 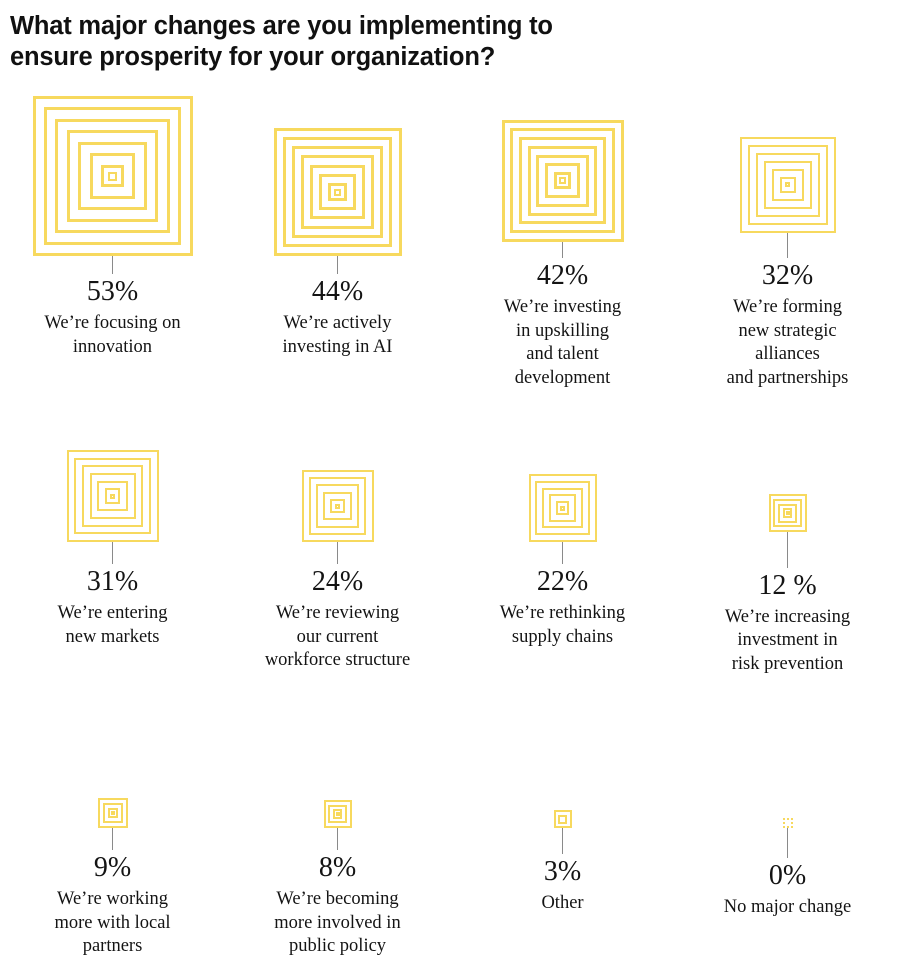 I want to click on stat-cell: 3% Other, so click(x=562, y=819).